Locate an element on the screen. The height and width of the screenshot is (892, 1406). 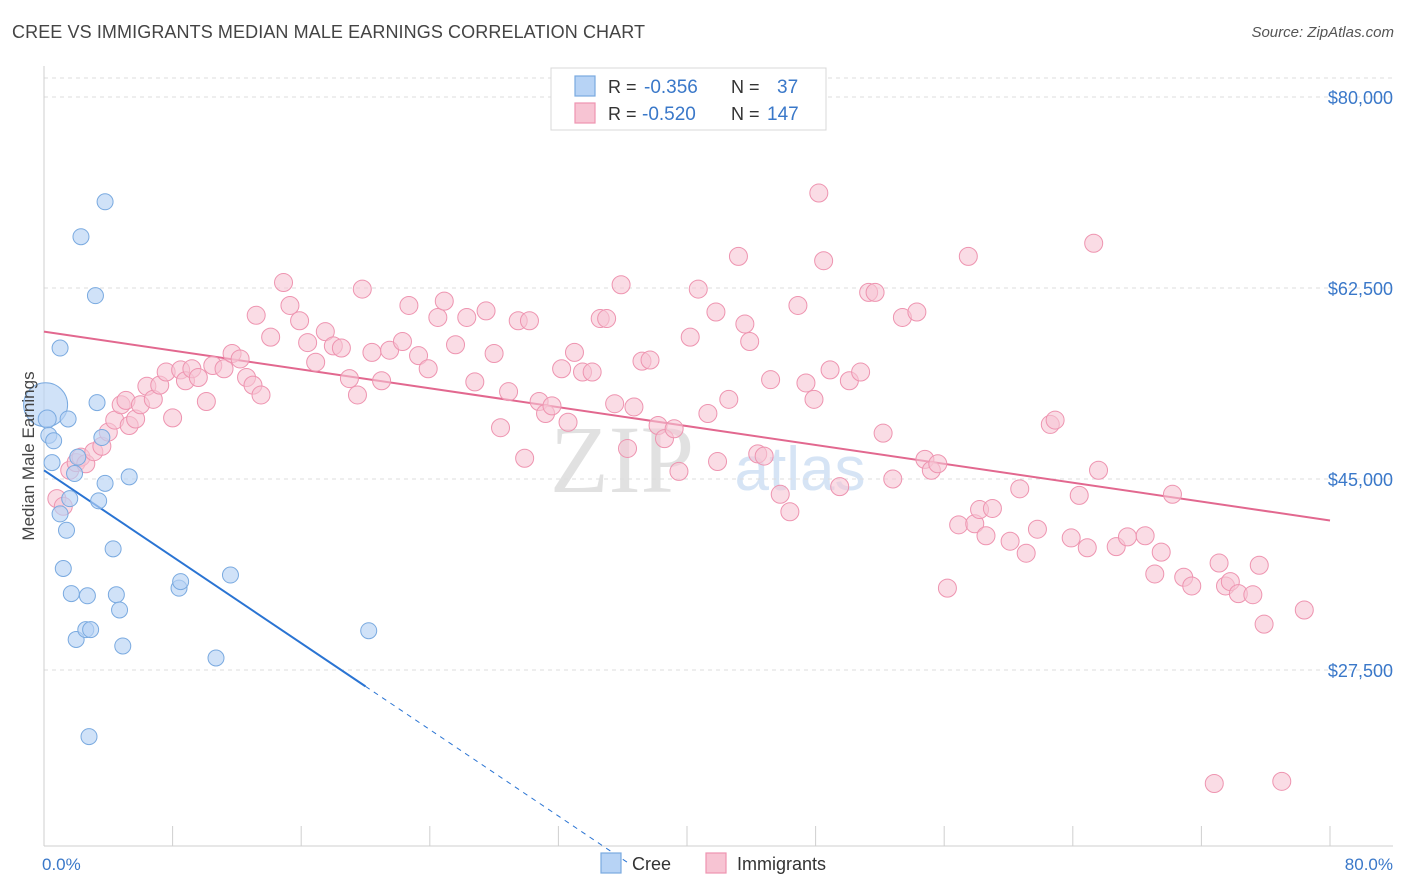
legend-r-value-immigrants: -0.520 is located at coordinates (669, 114).